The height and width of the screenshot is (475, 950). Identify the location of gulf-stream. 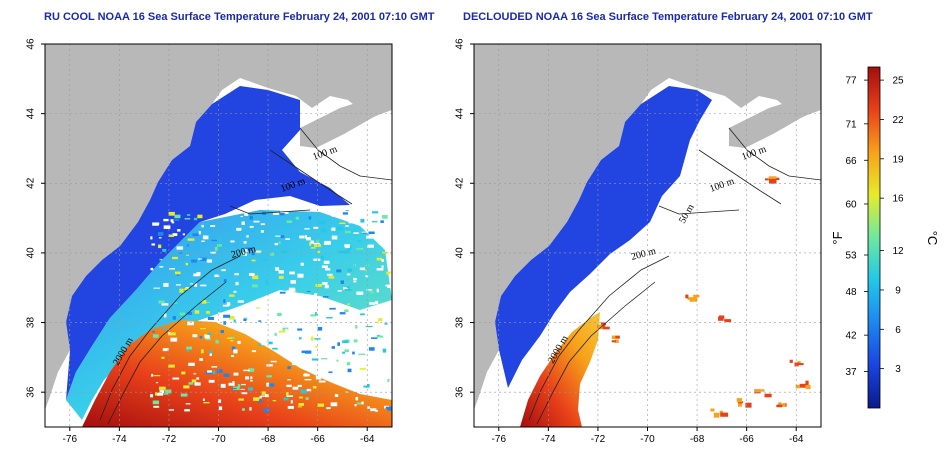
(560, 369).